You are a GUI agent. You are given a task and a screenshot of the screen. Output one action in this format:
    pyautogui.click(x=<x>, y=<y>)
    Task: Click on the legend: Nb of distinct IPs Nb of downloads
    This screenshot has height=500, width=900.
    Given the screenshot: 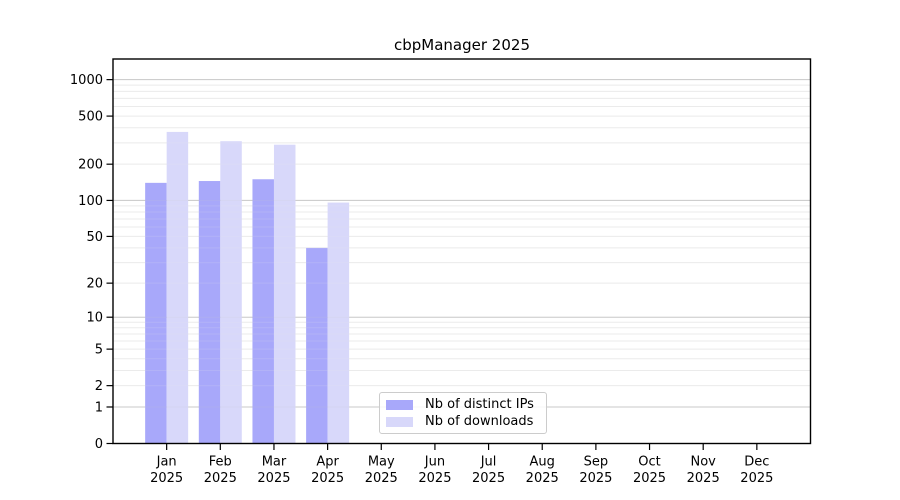 What is the action you would take?
    pyautogui.click(x=463, y=413)
    